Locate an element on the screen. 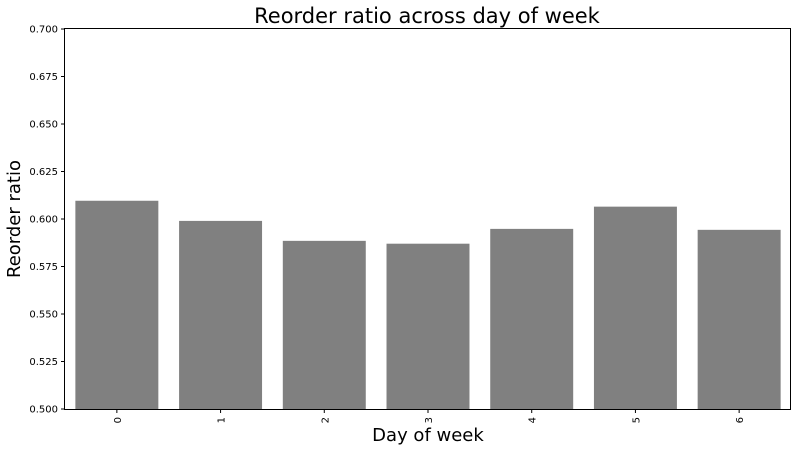  x-axis-ticks: 0 1 2 3 4 5 6 is located at coordinates (429, 416).